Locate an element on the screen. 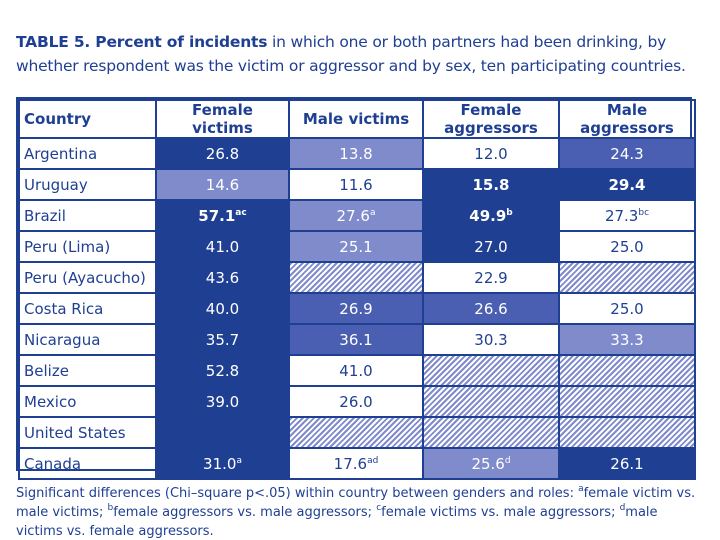 This screenshot has width=720, height=540. value-cell: 25.1 is located at coordinates (356, 246).